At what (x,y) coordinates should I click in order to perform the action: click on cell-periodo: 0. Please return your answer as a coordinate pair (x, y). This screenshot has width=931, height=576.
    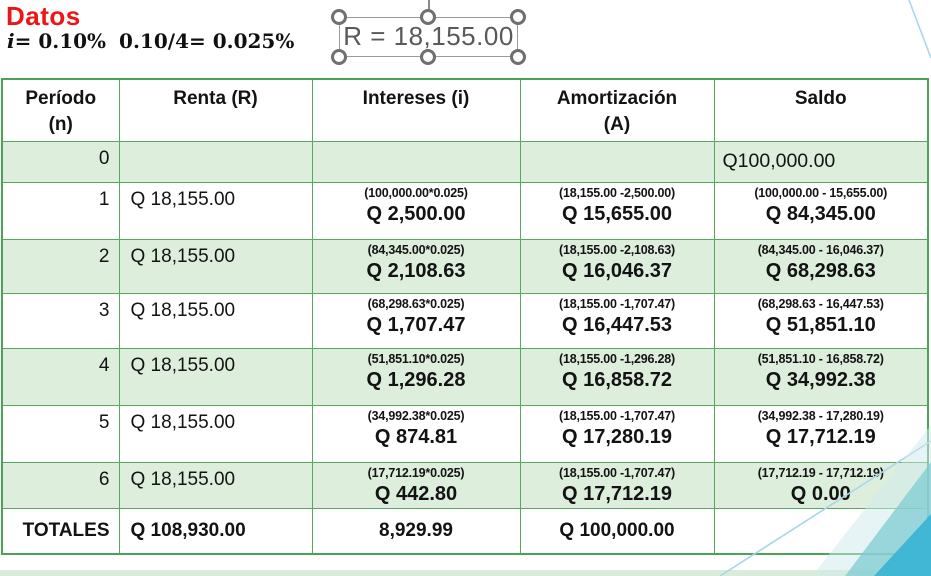
    Looking at the image, I should click on (60, 161).